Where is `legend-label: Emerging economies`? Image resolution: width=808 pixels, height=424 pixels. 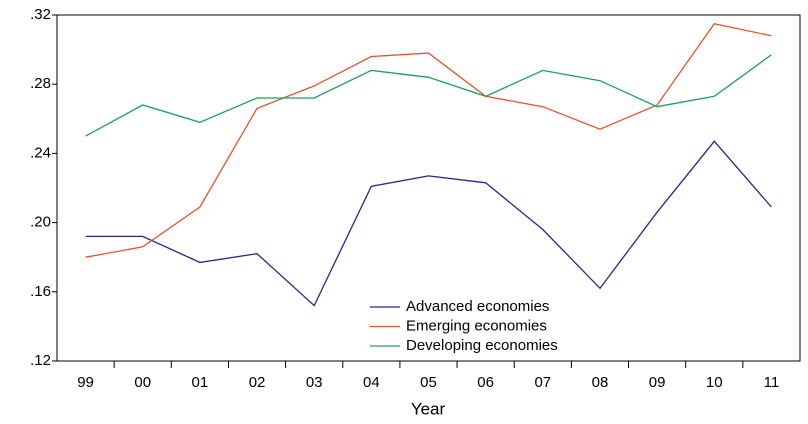 legend-label: Emerging economies is located at coordinates (476, 325).